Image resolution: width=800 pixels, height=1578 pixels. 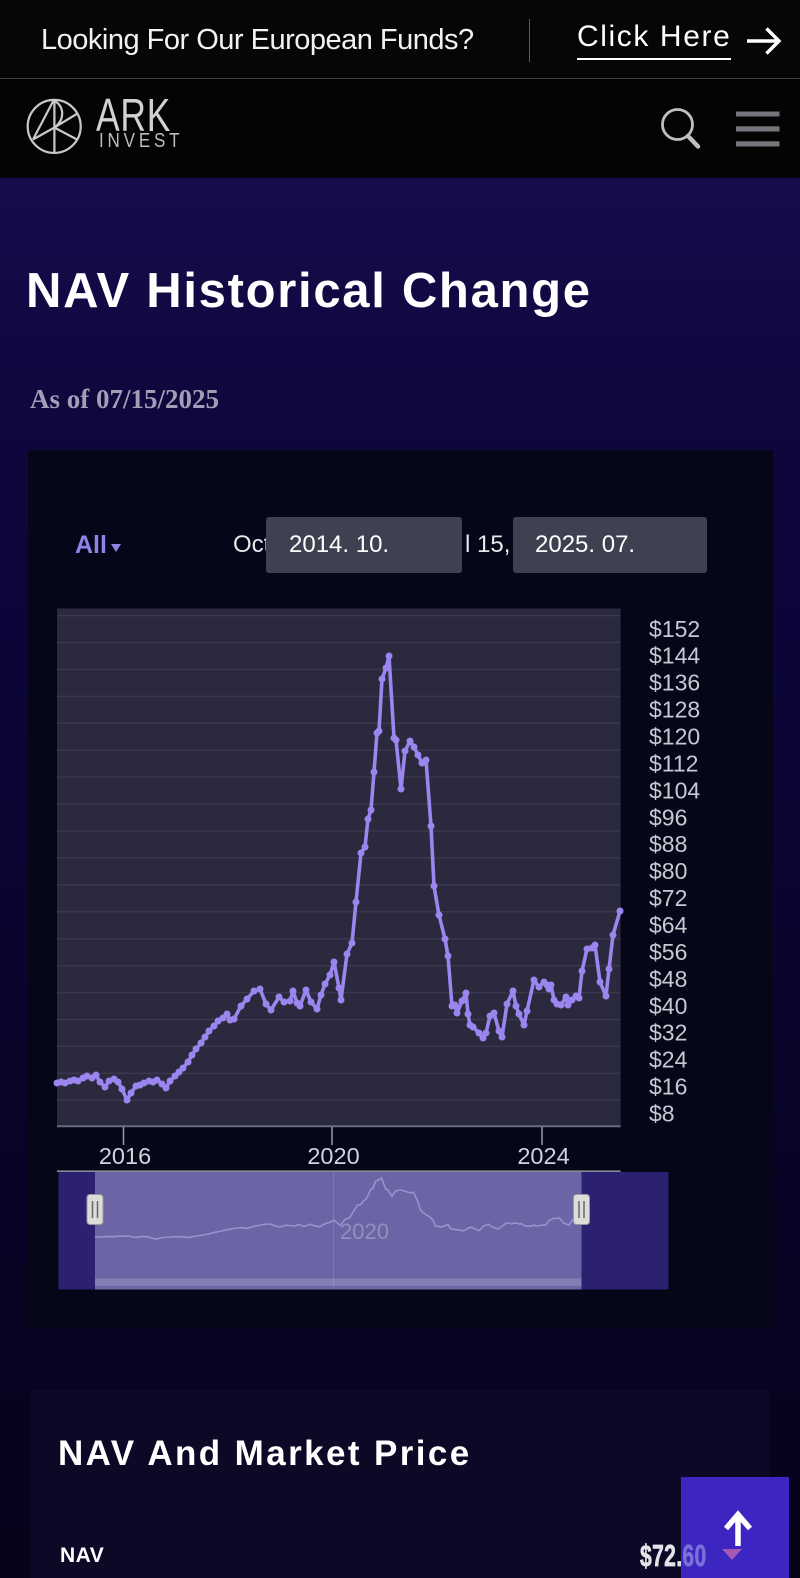 I want to click on svg-text: $80, so click(x=668, y=871).